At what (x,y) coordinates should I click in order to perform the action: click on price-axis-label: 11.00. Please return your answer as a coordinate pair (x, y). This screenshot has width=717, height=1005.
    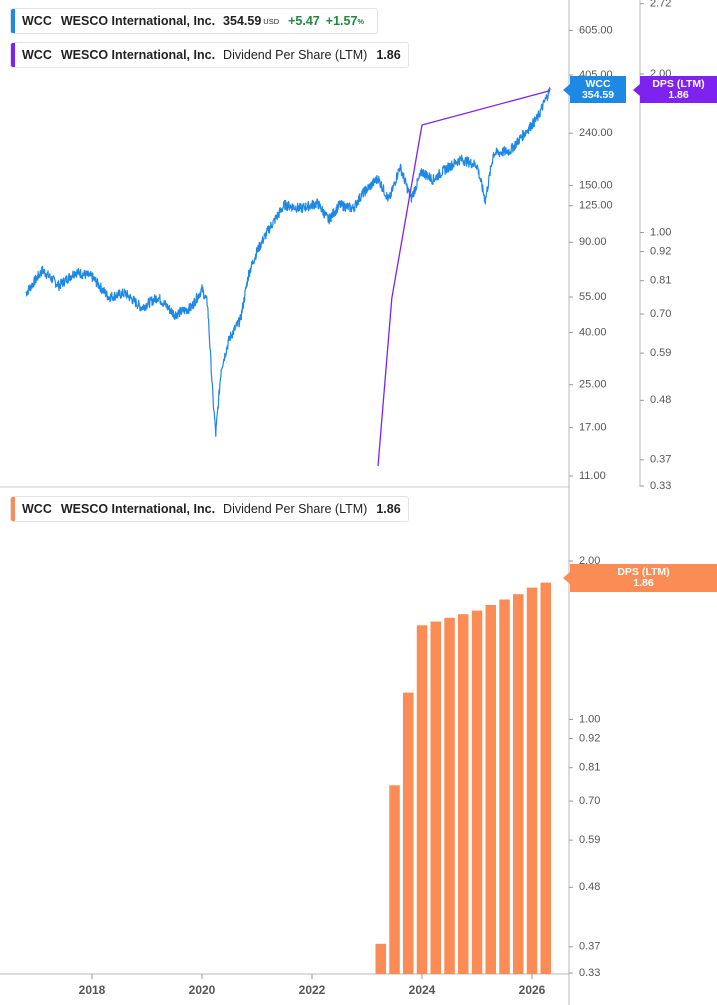
    Looking at the image, I should click on (592, 476).